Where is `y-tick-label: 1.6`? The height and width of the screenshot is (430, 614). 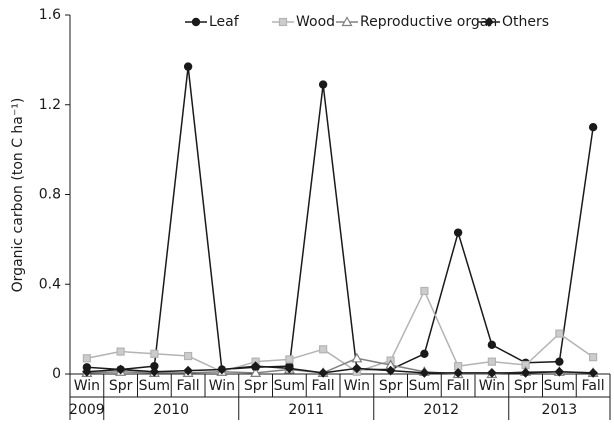 y-tick-label: 1.6 is located at coordinates (50, 15).